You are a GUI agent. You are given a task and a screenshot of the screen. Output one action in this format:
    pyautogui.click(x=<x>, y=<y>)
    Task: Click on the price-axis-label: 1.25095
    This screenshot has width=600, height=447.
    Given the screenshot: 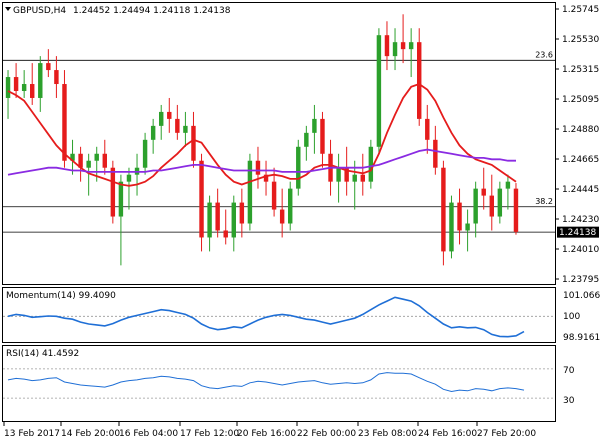 What is the action you would take?
    pyautogui.click(x=580, y=100)
    